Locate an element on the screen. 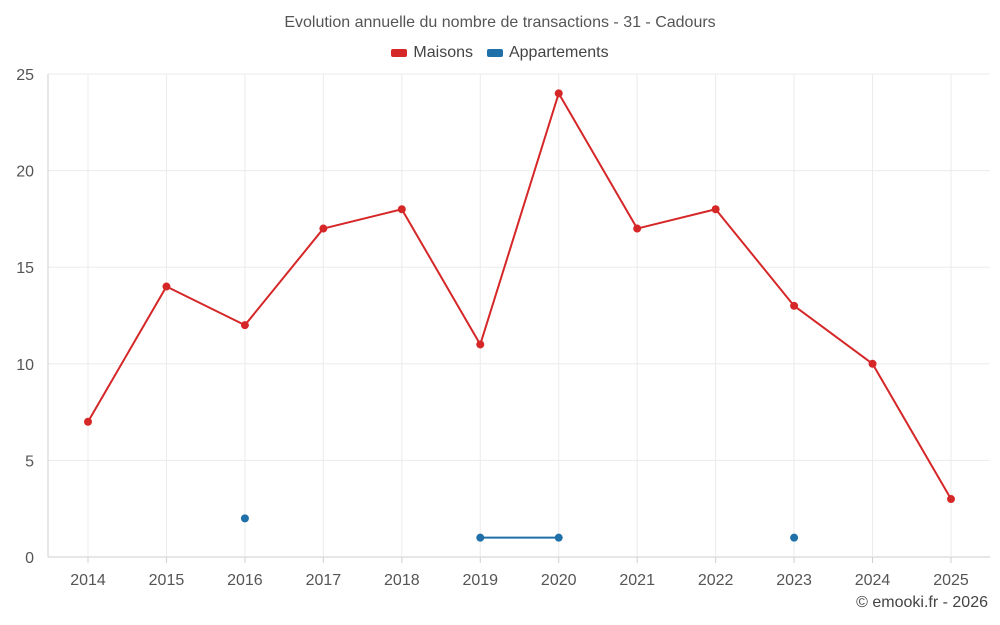 The width and height of the screenshot is (1000, 625). x-tick-label-2020: 2020 is located at coordinates (559, 580).